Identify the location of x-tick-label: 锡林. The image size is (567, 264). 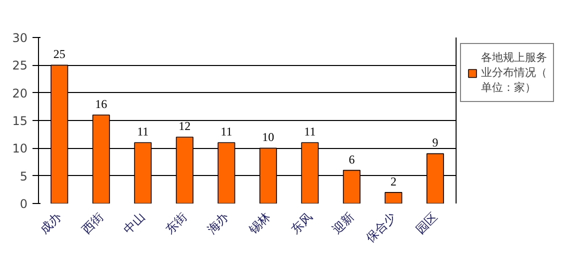
(260, 224).